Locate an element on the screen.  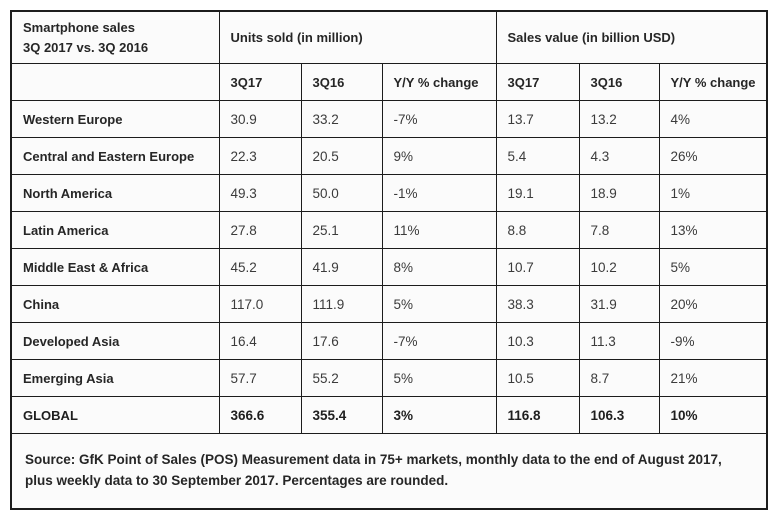
units-3q16-cell: 50.0 is located at coordinates (341, 193).